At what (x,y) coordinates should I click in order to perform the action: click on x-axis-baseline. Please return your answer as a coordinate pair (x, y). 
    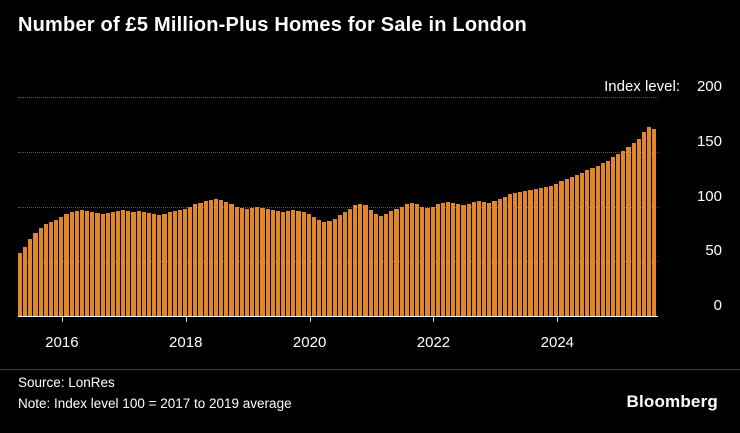
    Looking at the image, I should click on (338, 316).